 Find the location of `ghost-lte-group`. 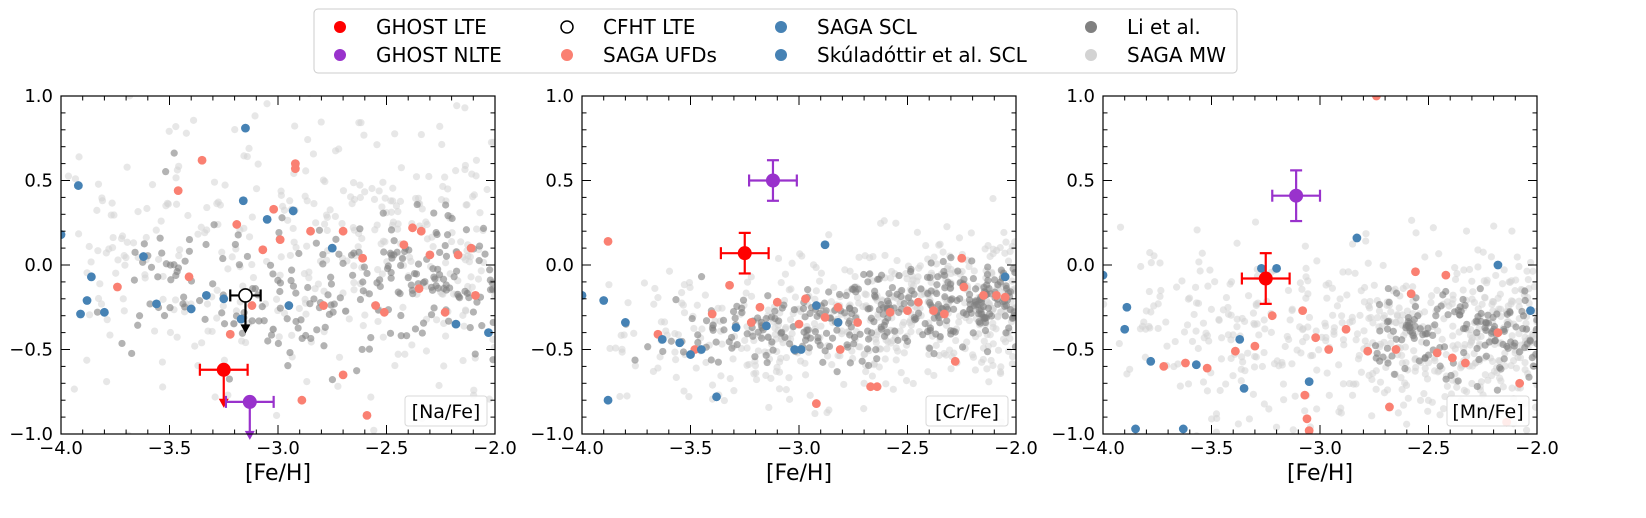

ghost-lte-group is located at coordinates (1265, 278).